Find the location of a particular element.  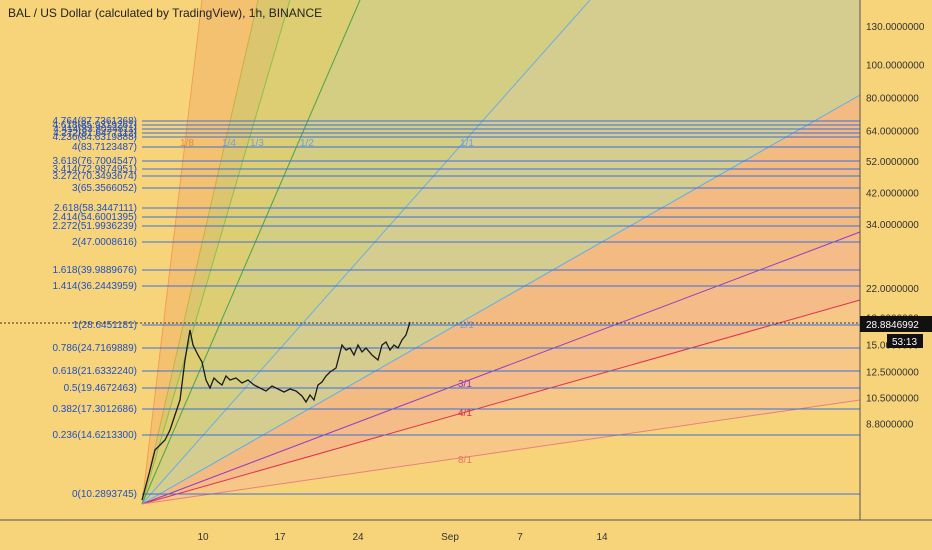

time-axis-bg is located at coordinates (466, 535).